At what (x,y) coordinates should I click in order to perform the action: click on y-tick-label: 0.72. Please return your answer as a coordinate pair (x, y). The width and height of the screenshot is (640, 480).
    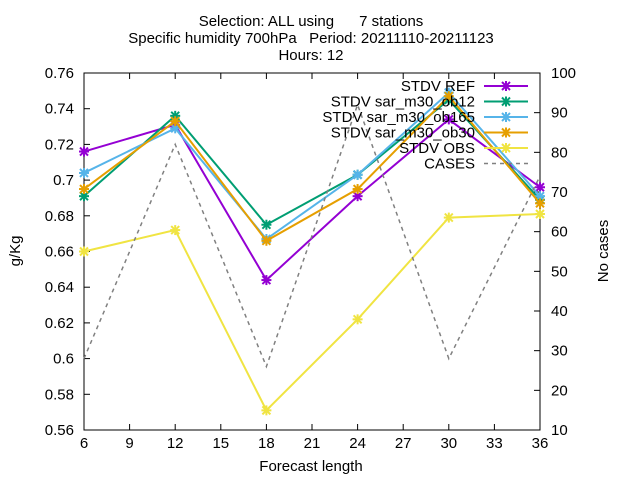
    Looking at the image, I should click on (59, 144).